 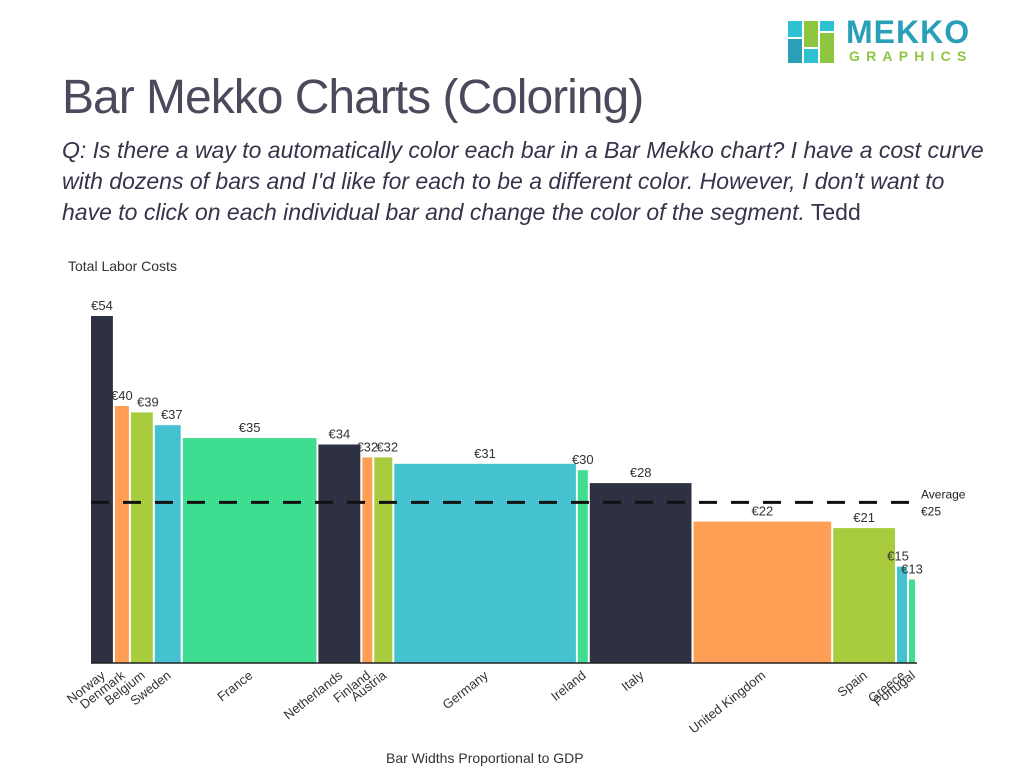 What do you see at coordinates (864, 595) in the screenshot?
I see `bar-spain` at bounding box center [864, 595].